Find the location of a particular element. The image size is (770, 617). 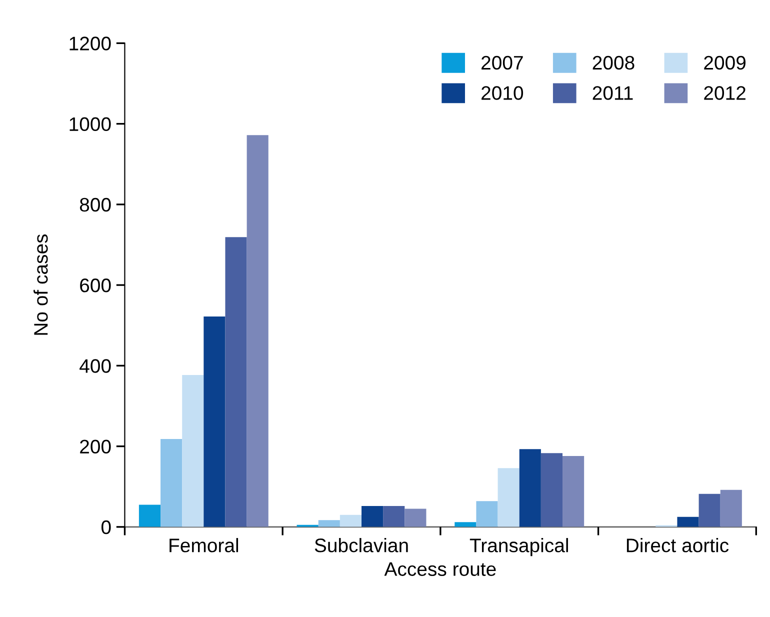

legend-label: 2009 is located at coordinates (725, 63).